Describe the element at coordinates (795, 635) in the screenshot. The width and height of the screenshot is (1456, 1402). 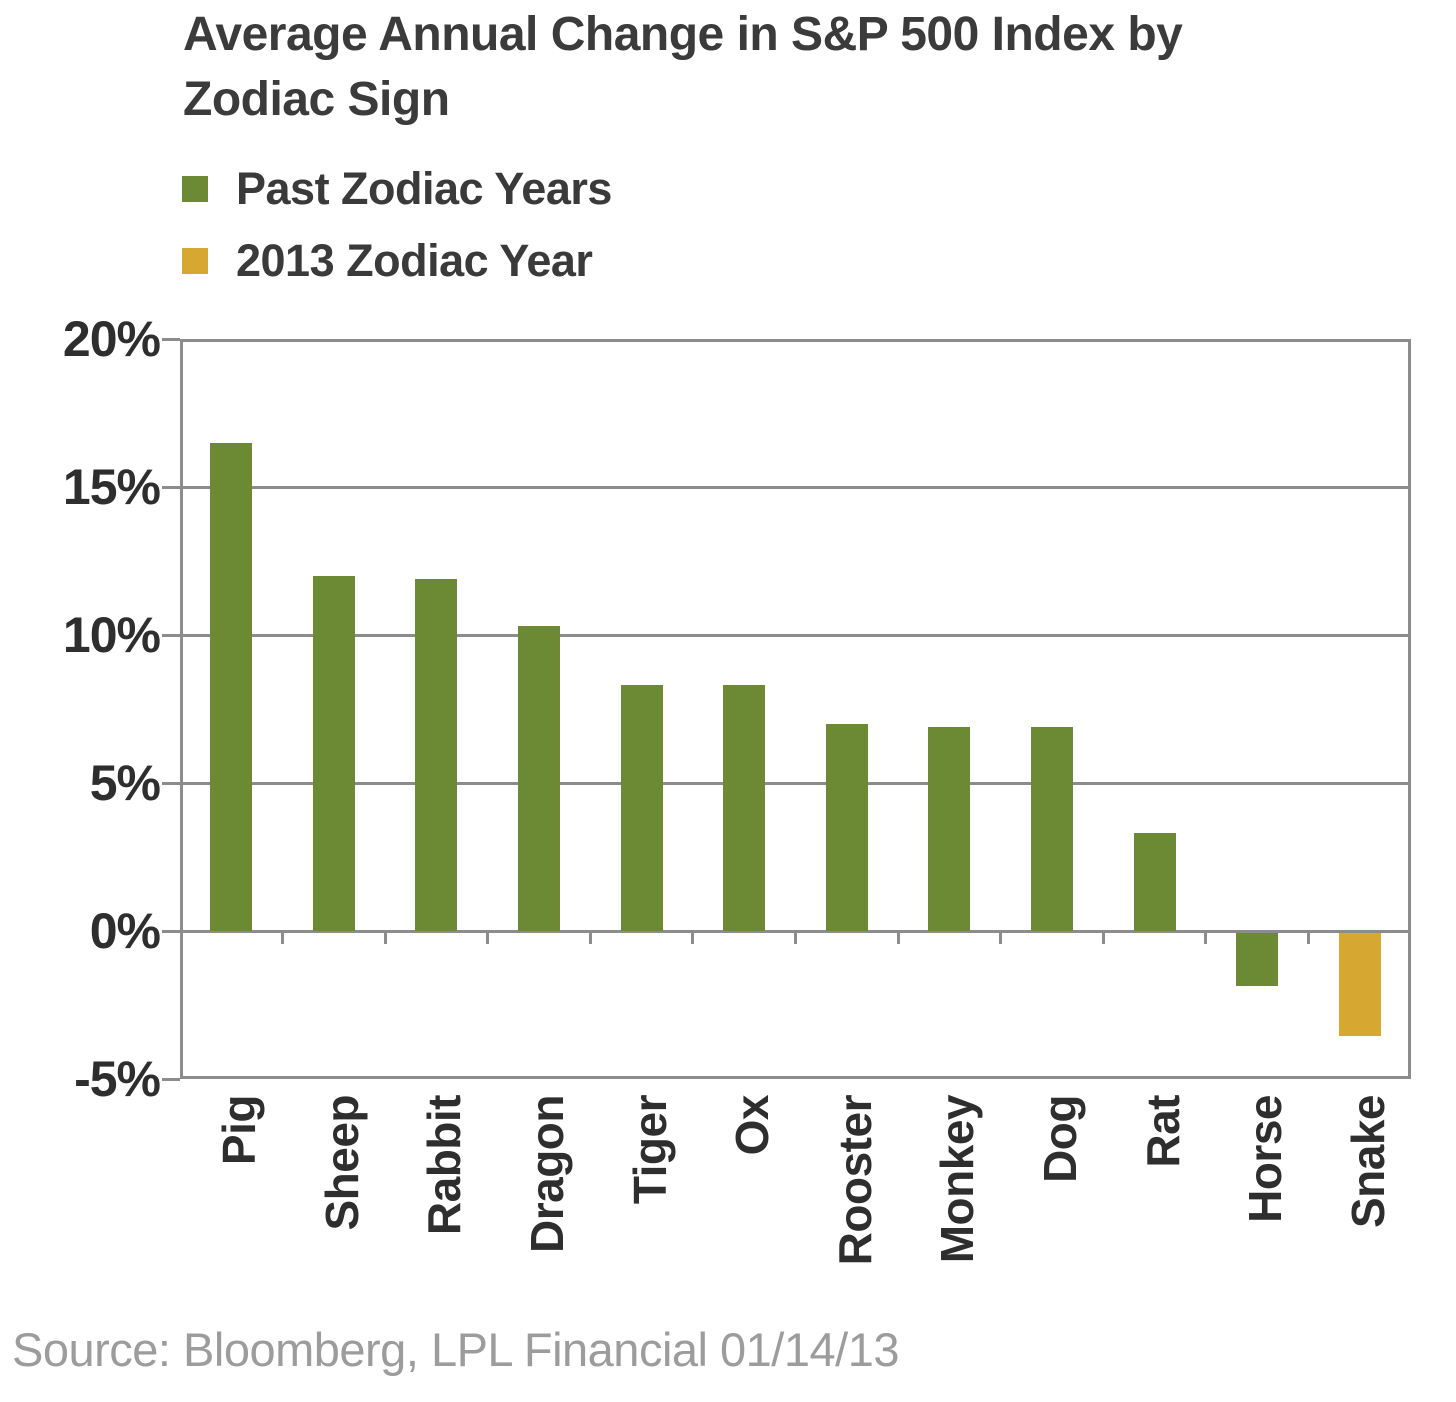
I see `gridline-10%` at that location.